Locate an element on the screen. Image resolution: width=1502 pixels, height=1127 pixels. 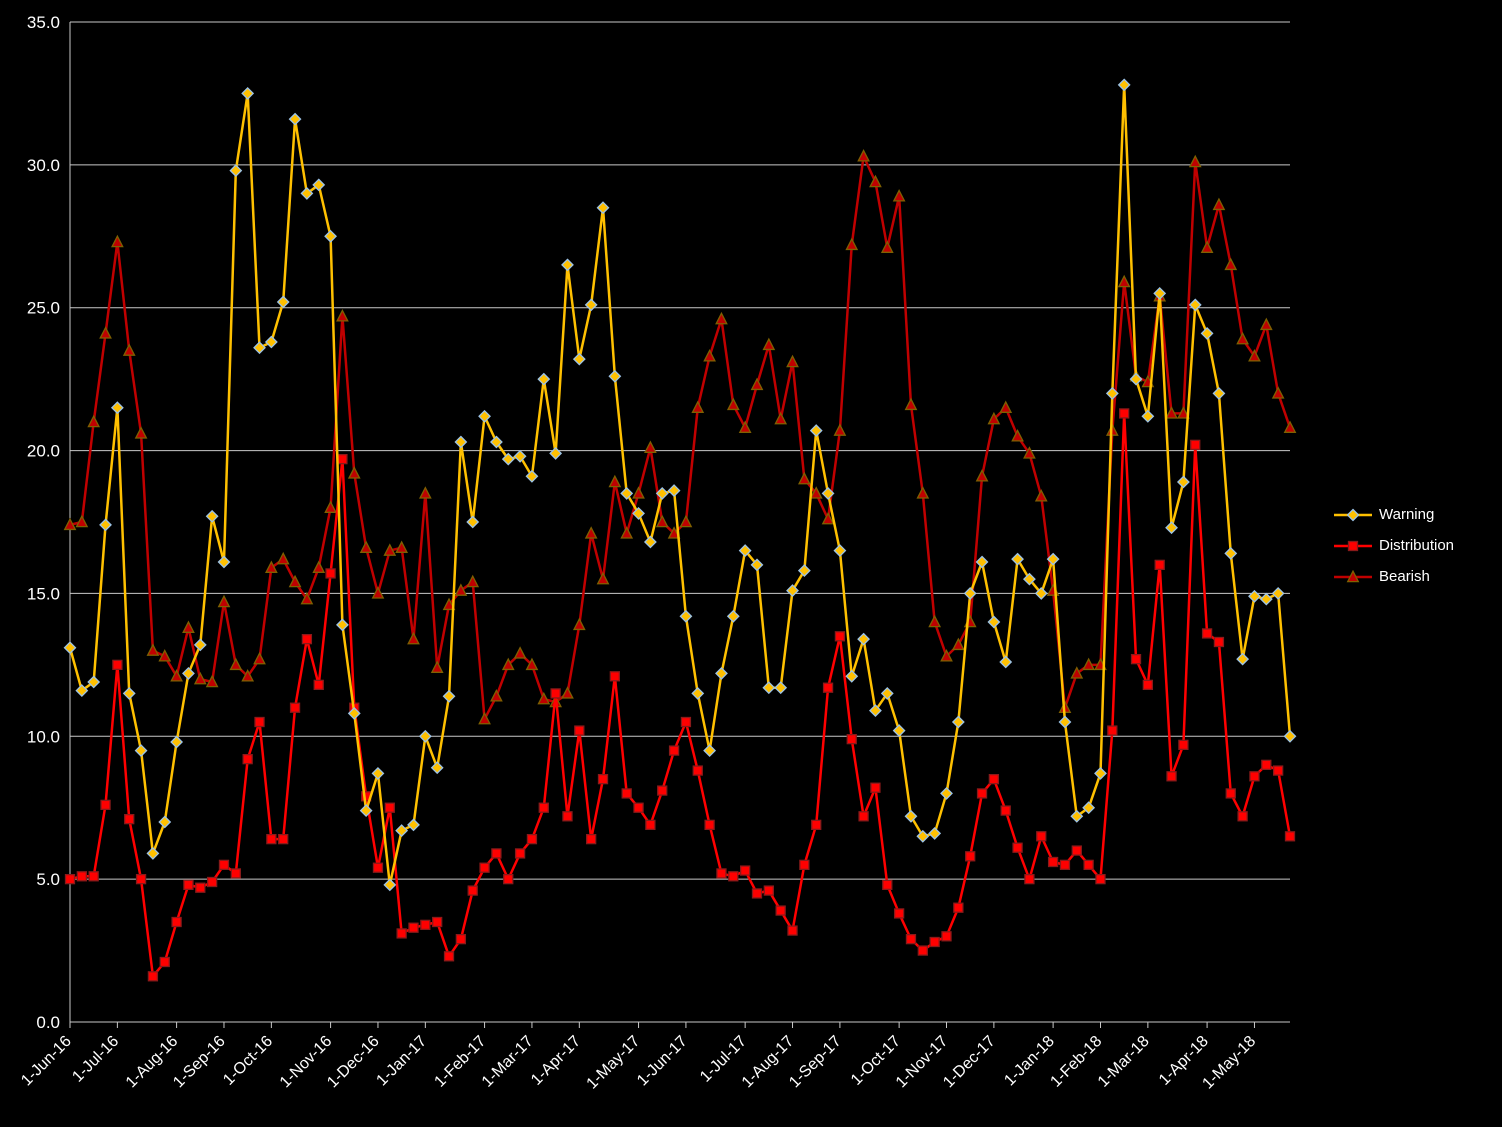
legend-label-bearish: Bearish is located at coordinates (1404, 576).